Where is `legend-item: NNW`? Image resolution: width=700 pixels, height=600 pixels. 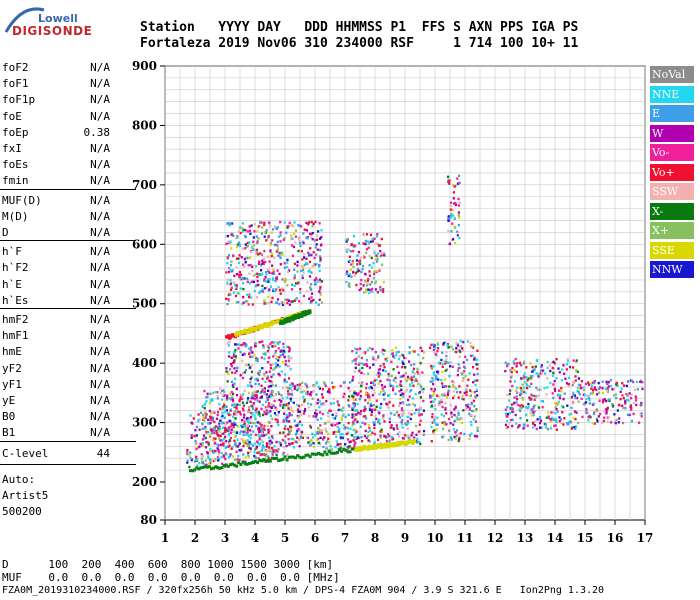
legend-item: NNW is located at coordinates (672, 269).